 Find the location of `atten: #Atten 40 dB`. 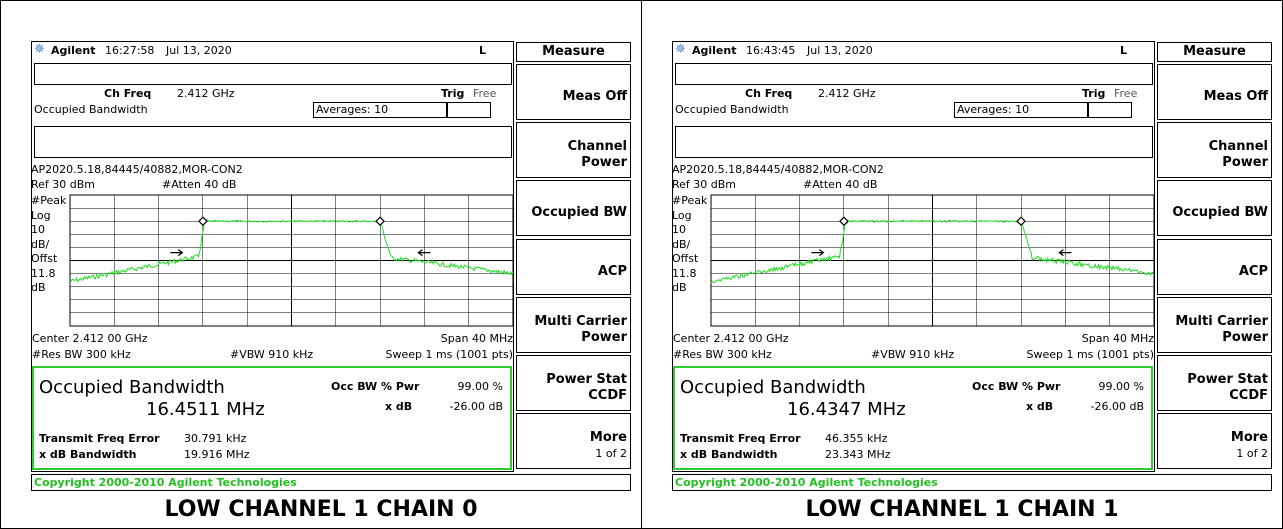

atten: #Atten 40 dB is located at coordinates (199, 184).